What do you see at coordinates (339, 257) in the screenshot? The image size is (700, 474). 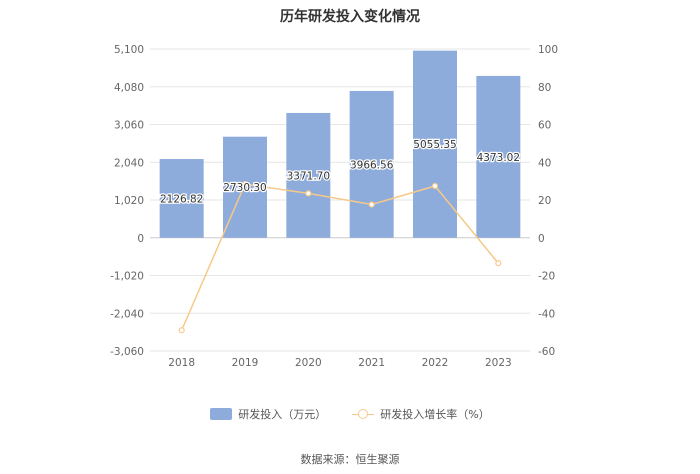 I see `growth-line` at bounding box center [339, 257].